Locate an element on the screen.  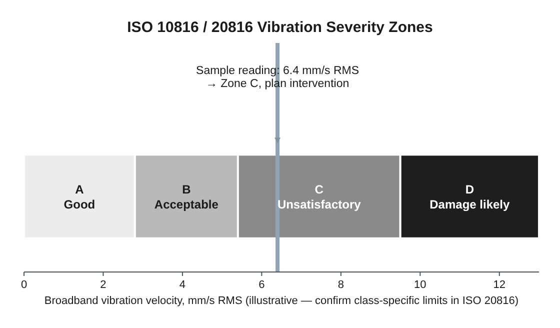
series-label: B Acceptable is located at coordinates (186, 197).